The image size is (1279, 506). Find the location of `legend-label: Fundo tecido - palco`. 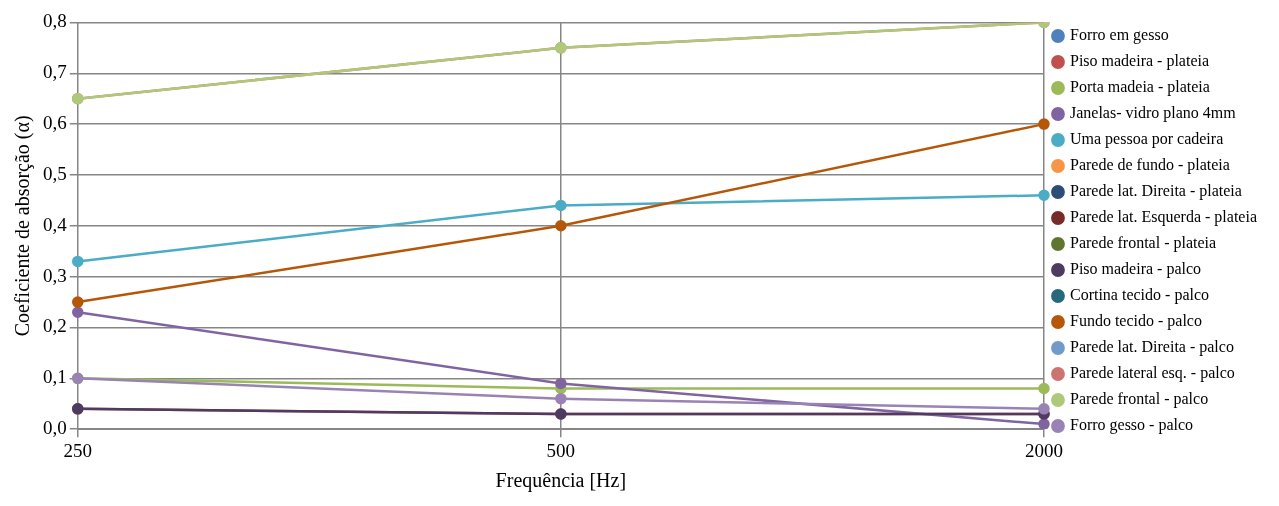

legend-label: Fundo tecido - palco is located at coordinates (1135, 321).